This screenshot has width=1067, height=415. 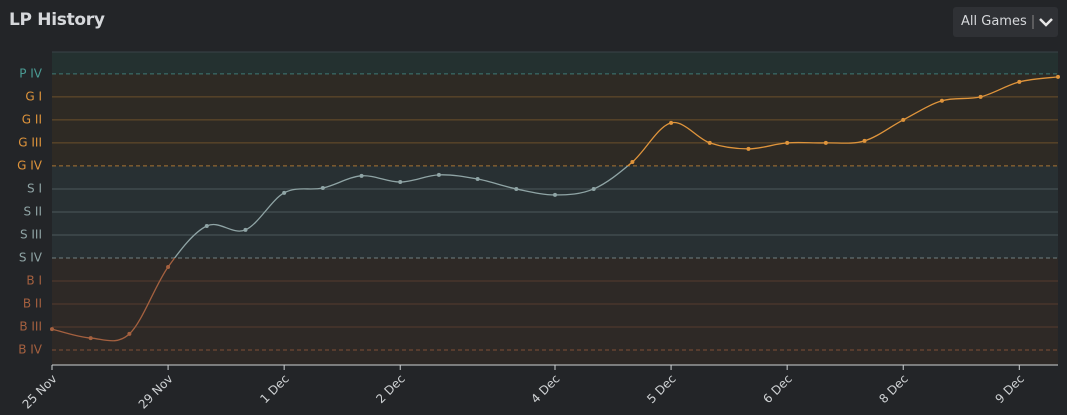 I want to click on y-tick-label: S IV, so click(x=31, y=257).